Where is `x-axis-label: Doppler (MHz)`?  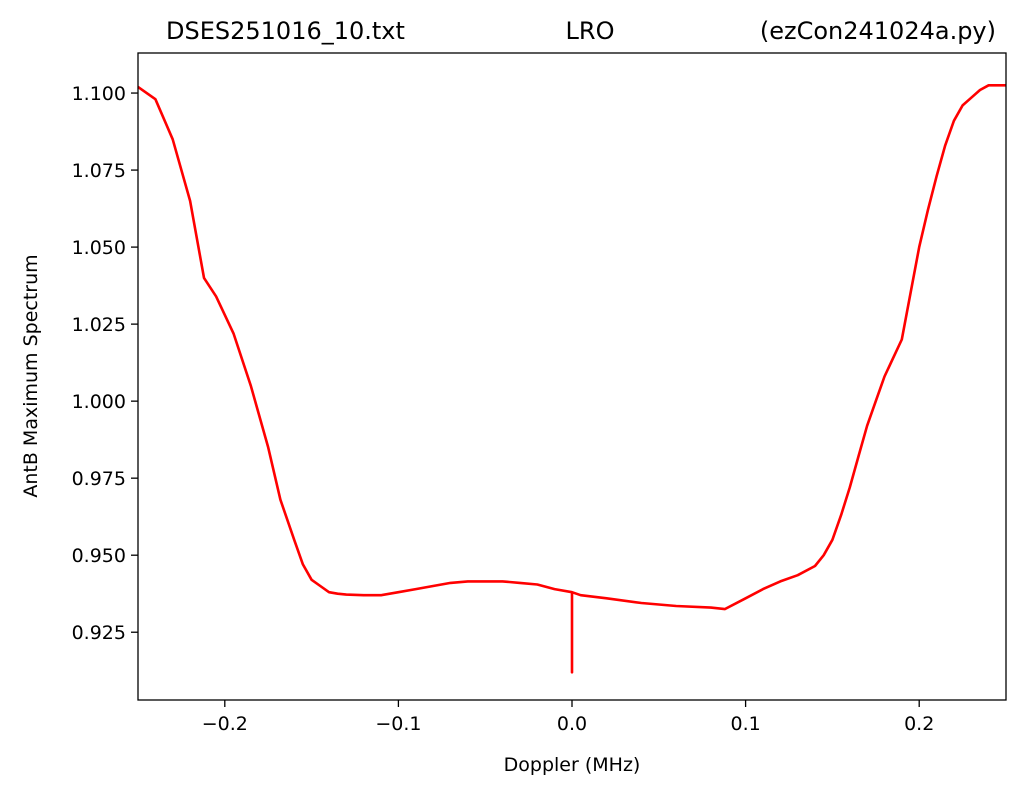
x-axis-label: Doppler (MHz) is located at coordinates (572, 765).